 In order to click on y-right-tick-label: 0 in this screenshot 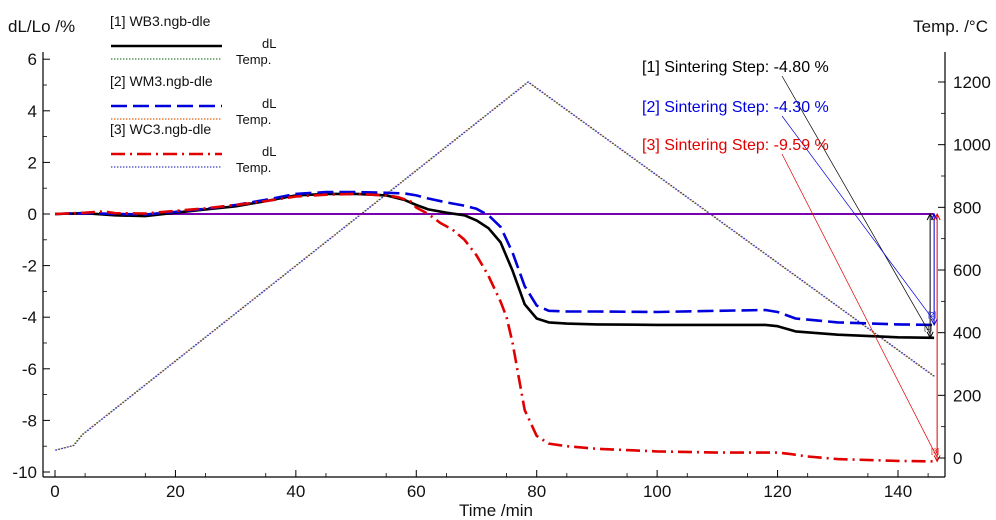, I will do `click(957, 458)`.